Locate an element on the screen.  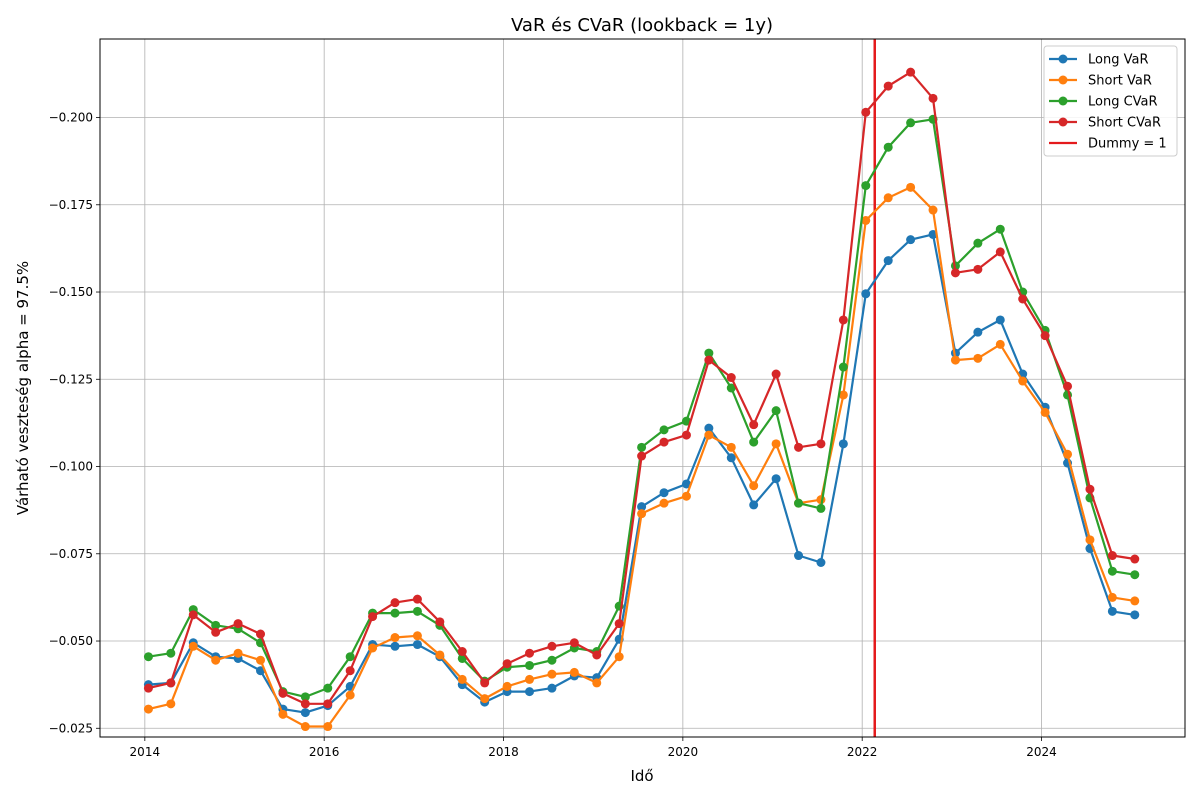
x-tick-label: 2014 is located at coordinates (145, 752).